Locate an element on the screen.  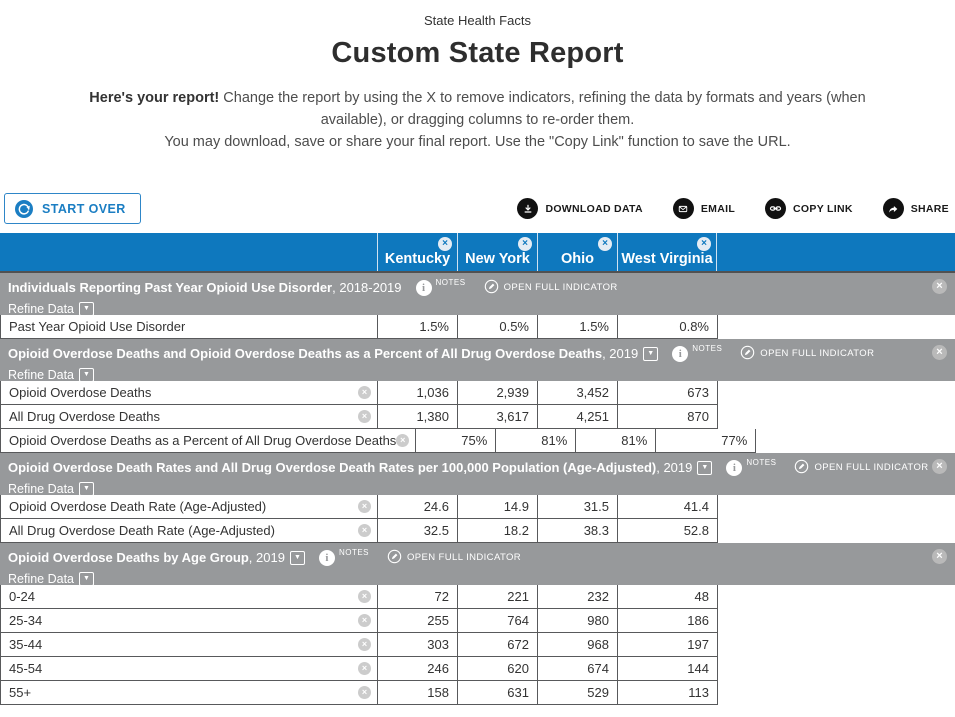
value-cell: 620 is located at coordinates (498, 669).